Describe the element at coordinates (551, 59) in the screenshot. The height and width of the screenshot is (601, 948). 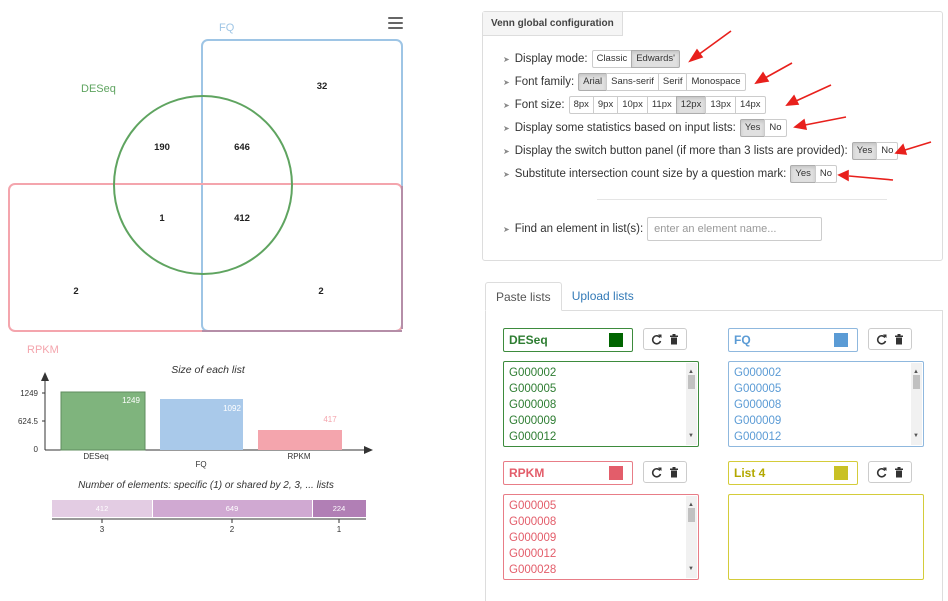
I see `option-label: Display mode:` at that location.